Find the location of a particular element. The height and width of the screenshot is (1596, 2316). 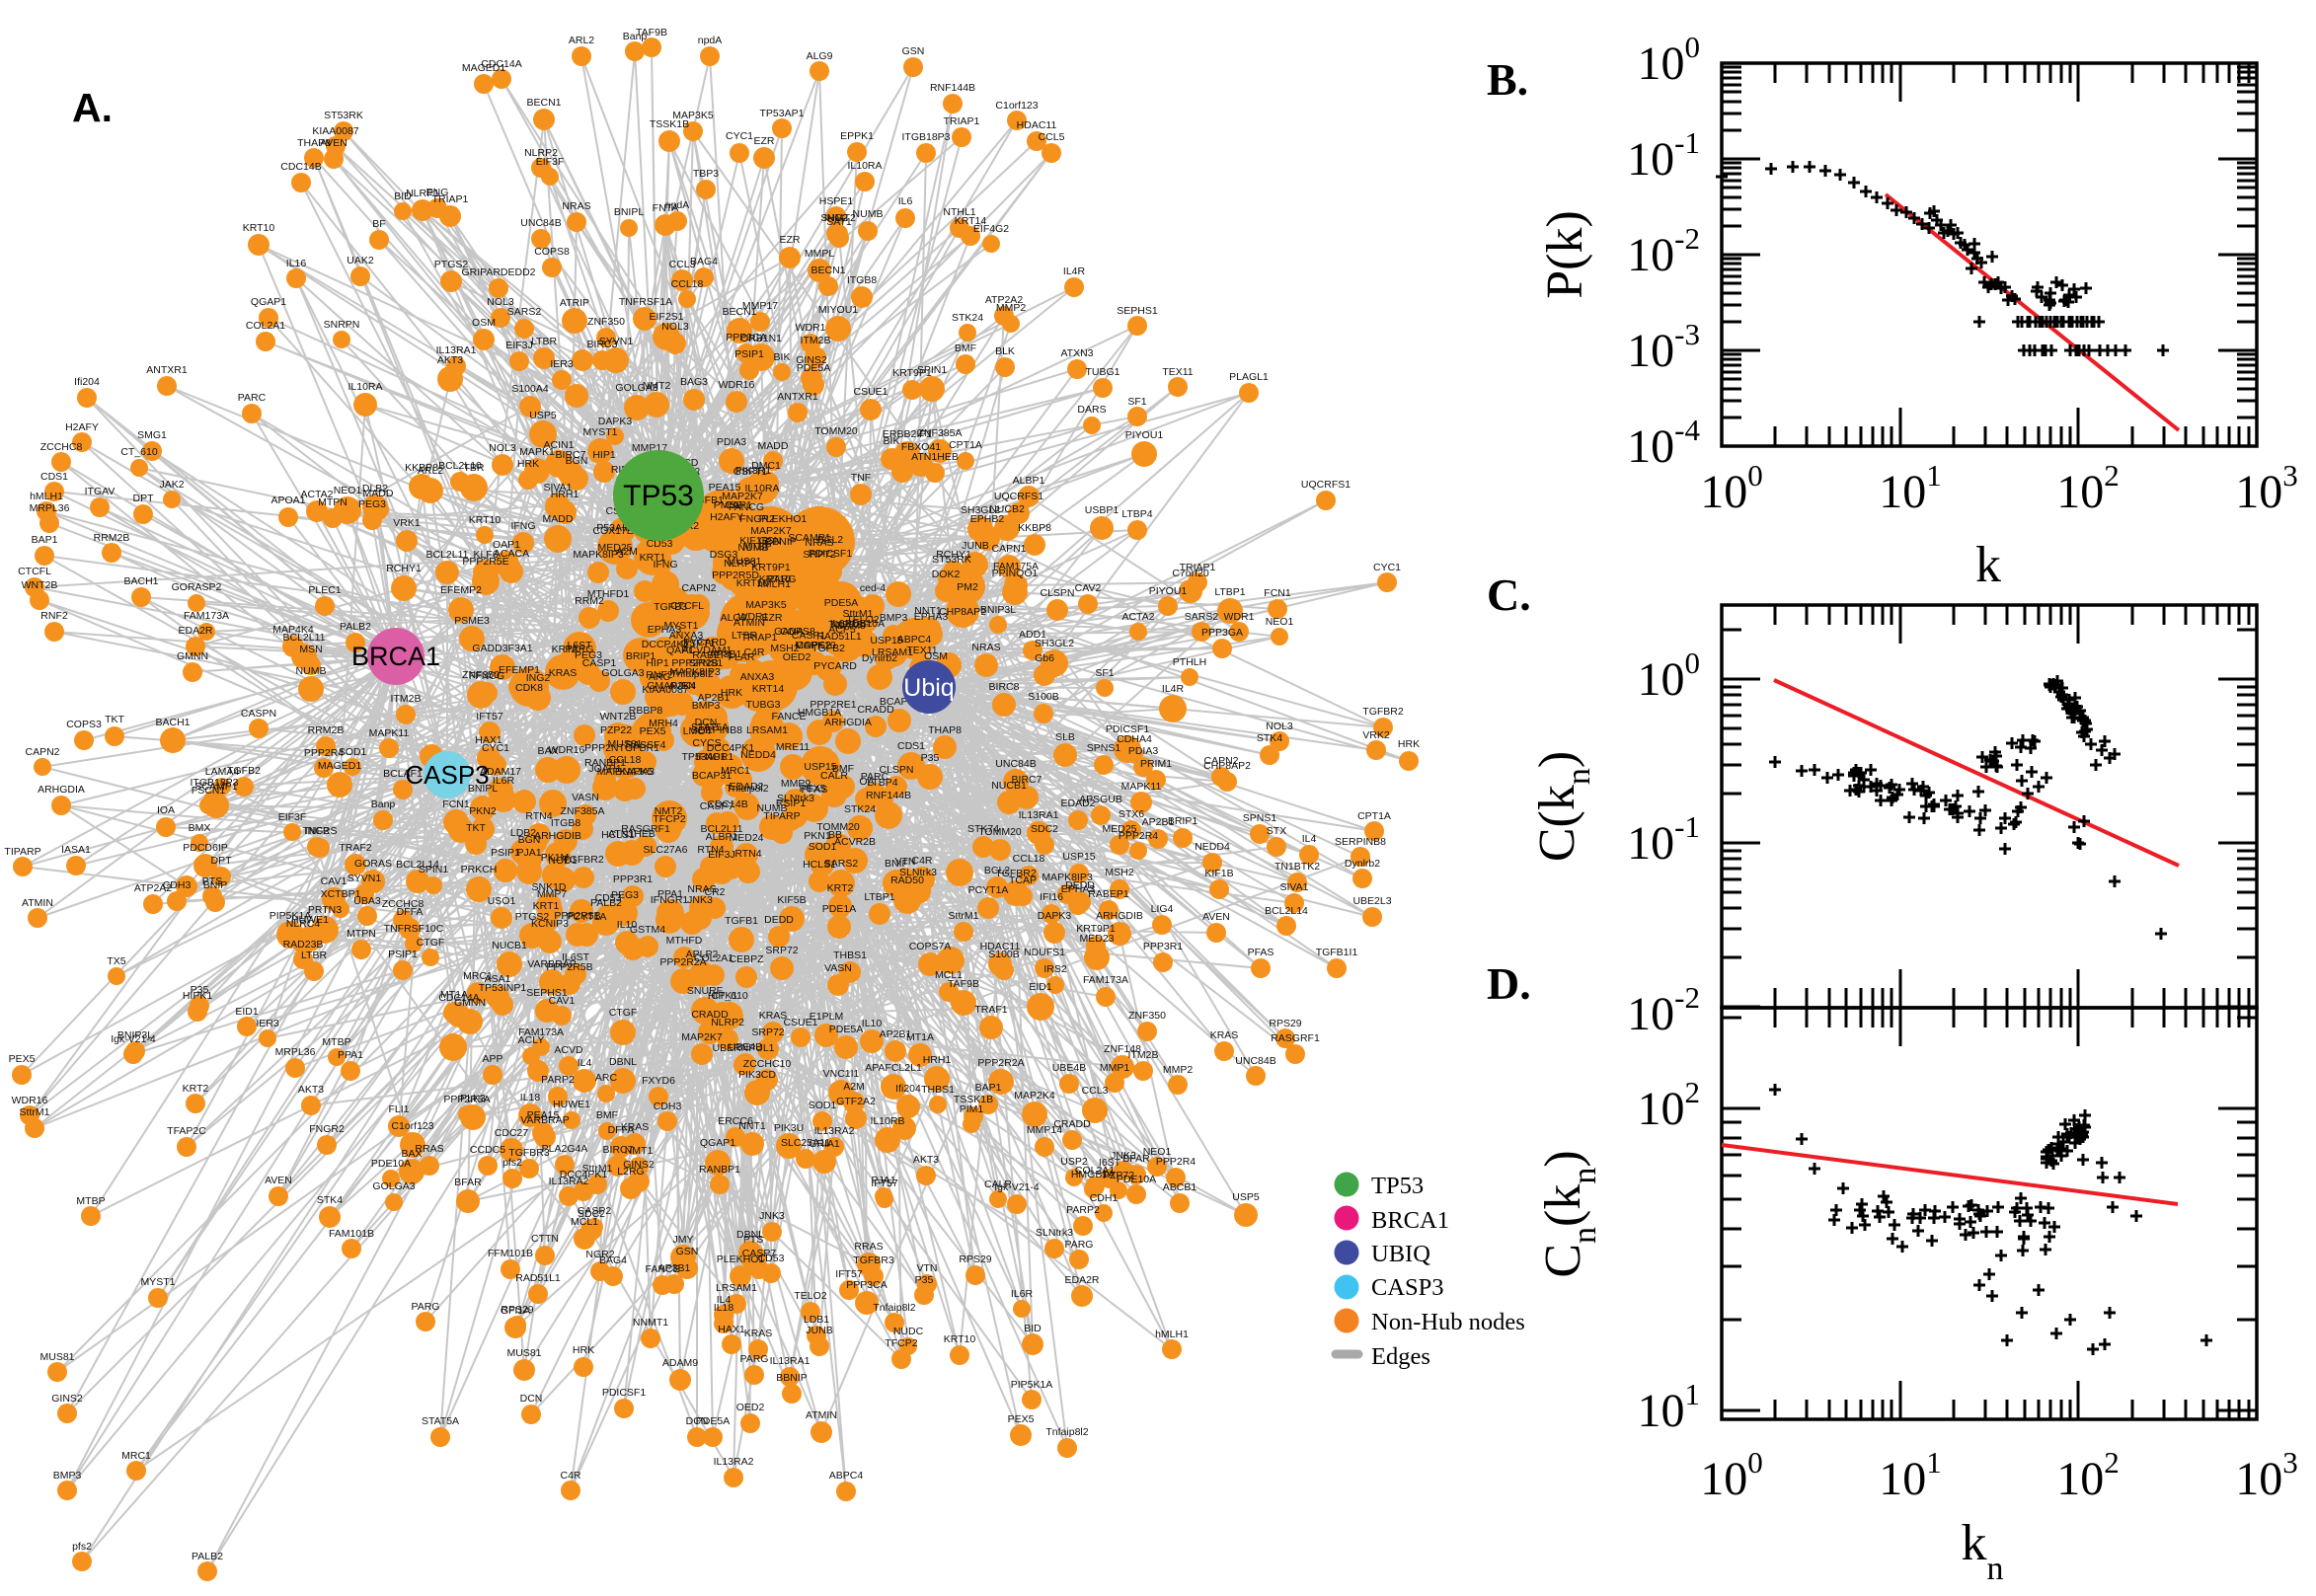

svg-text: MAGED1 is located at coordinates (484, 68).